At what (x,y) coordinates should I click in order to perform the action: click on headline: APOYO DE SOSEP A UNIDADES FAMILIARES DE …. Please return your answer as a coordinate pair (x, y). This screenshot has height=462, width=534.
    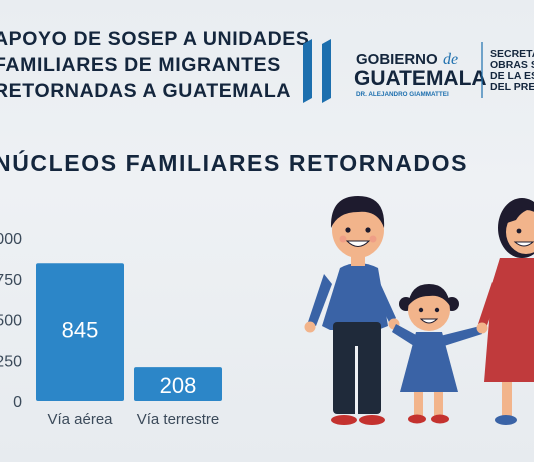
    Looking at the image, I should click on (155, 65).